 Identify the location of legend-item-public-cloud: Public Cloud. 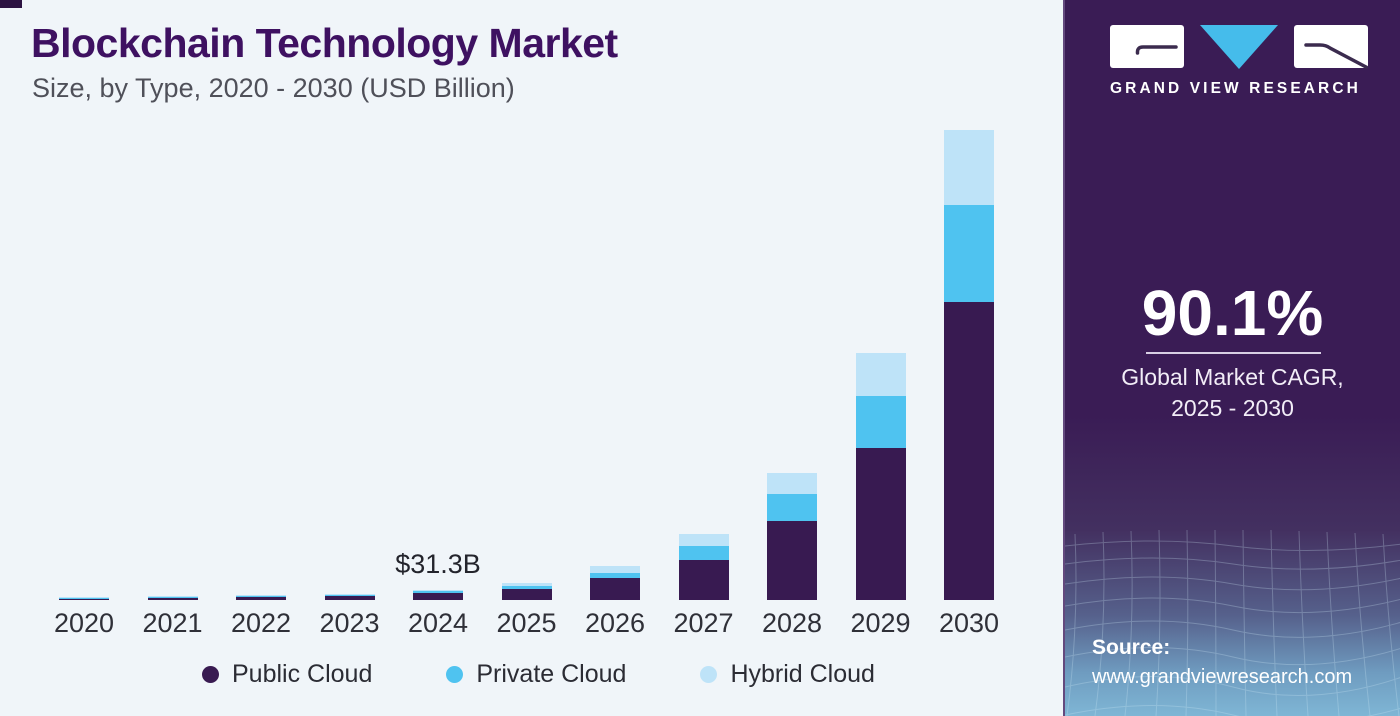
(287, 674).